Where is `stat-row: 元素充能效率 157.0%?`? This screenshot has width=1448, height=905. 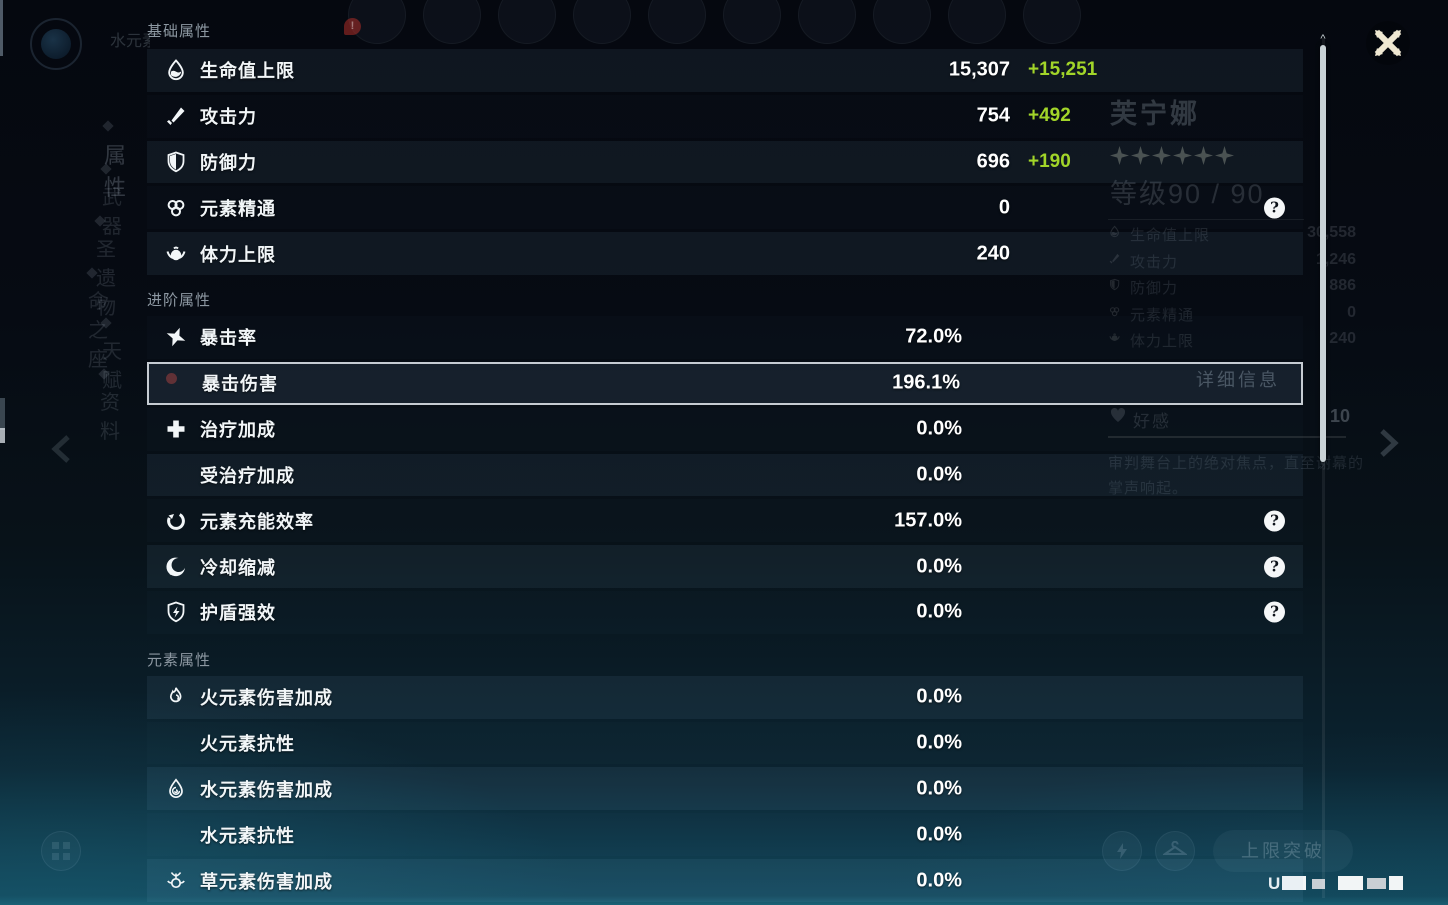 stat-row: 元素充能效率 157.0%? is located at coordinates (725, 520).